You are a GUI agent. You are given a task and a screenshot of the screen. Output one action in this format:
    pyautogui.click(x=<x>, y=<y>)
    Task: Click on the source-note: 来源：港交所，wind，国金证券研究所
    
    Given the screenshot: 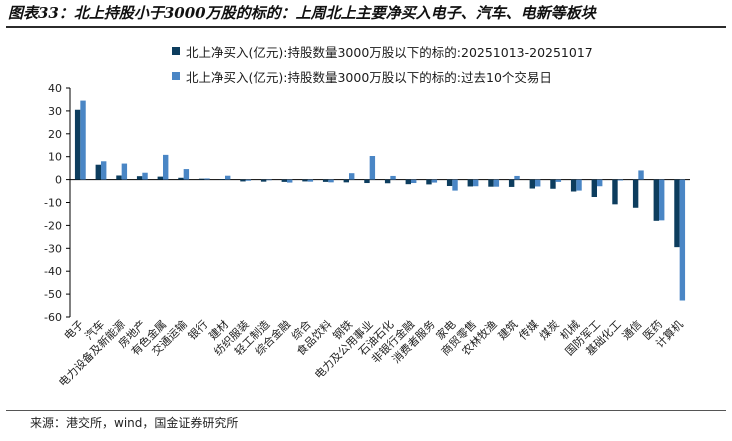 What is the action you would take?
    pyautogui.click(x=134, y=423)
    